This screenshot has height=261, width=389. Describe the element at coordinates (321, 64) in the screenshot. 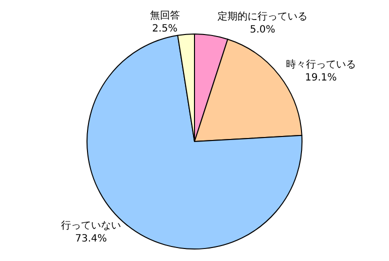

I see `slice-label: 時々行っている` at that location.